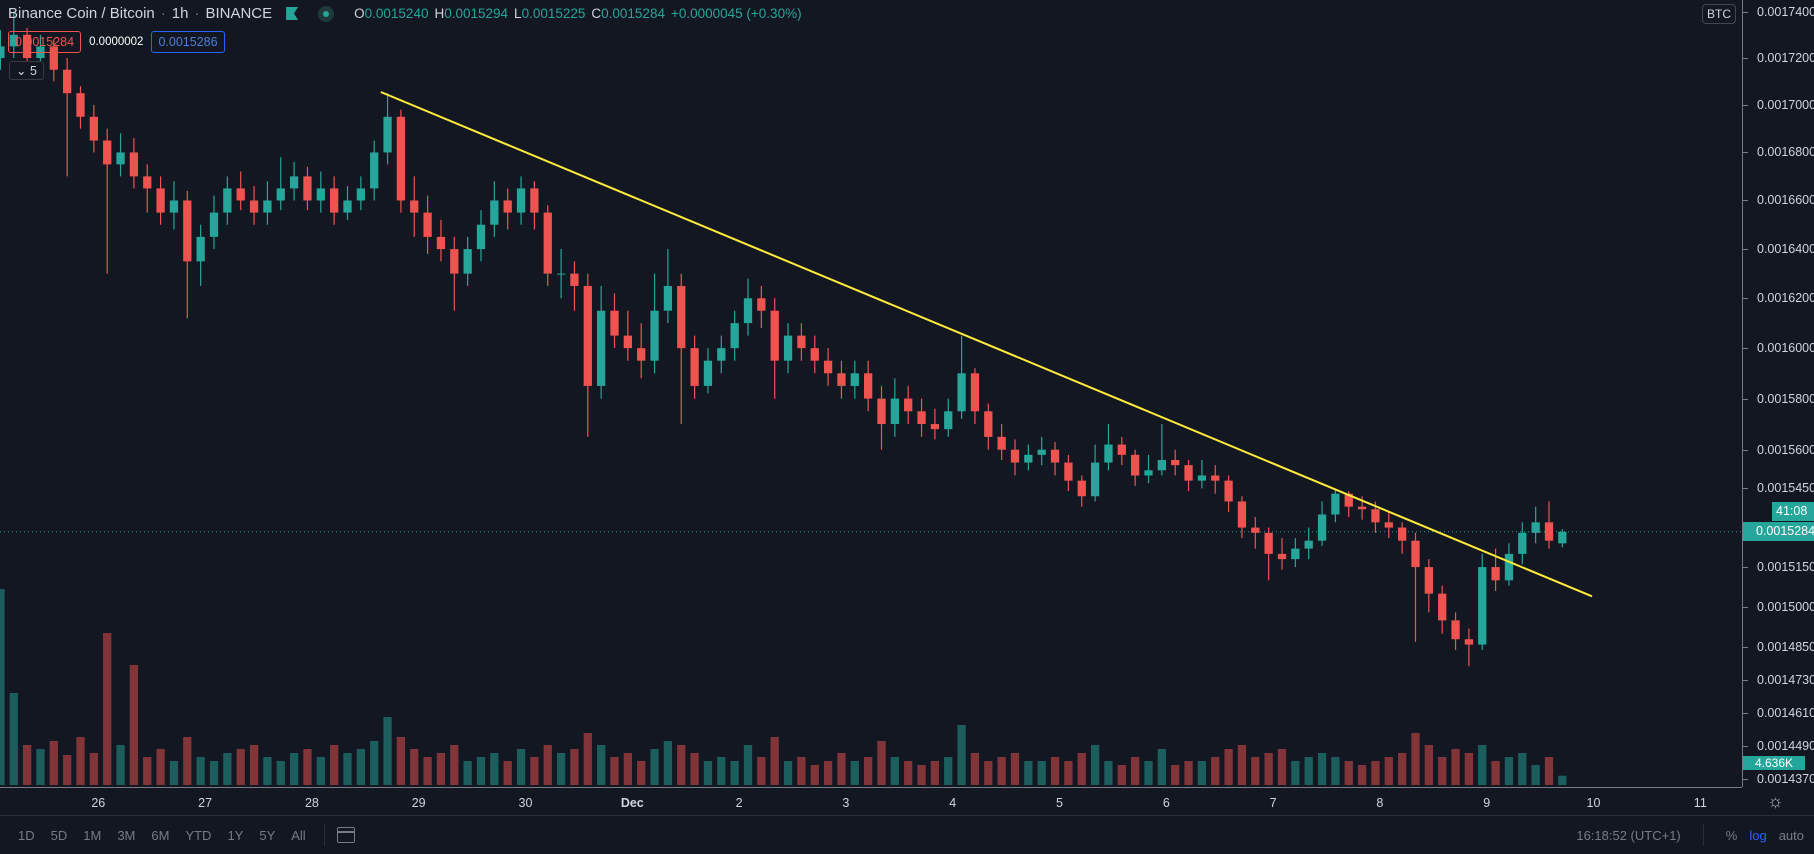 This screenshot has width=1814, height=854. Describe the element at coordinates (1785, 712) in the screenshot. I see `price-label: 0.0014610` at that location.